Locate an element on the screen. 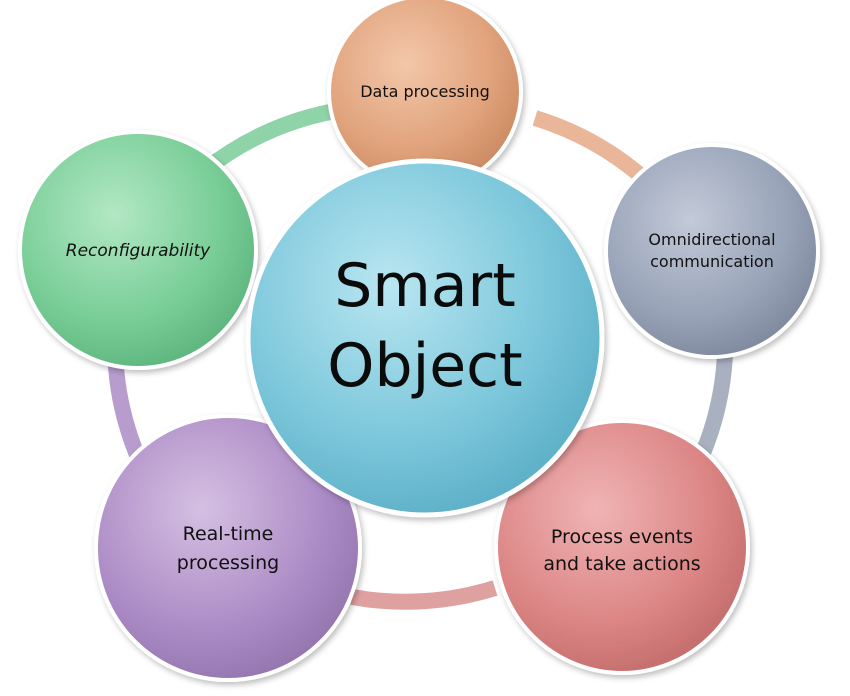 This screenshot has height=696, width=850. node-label-processing: processing is located at coordinates (228, 563).